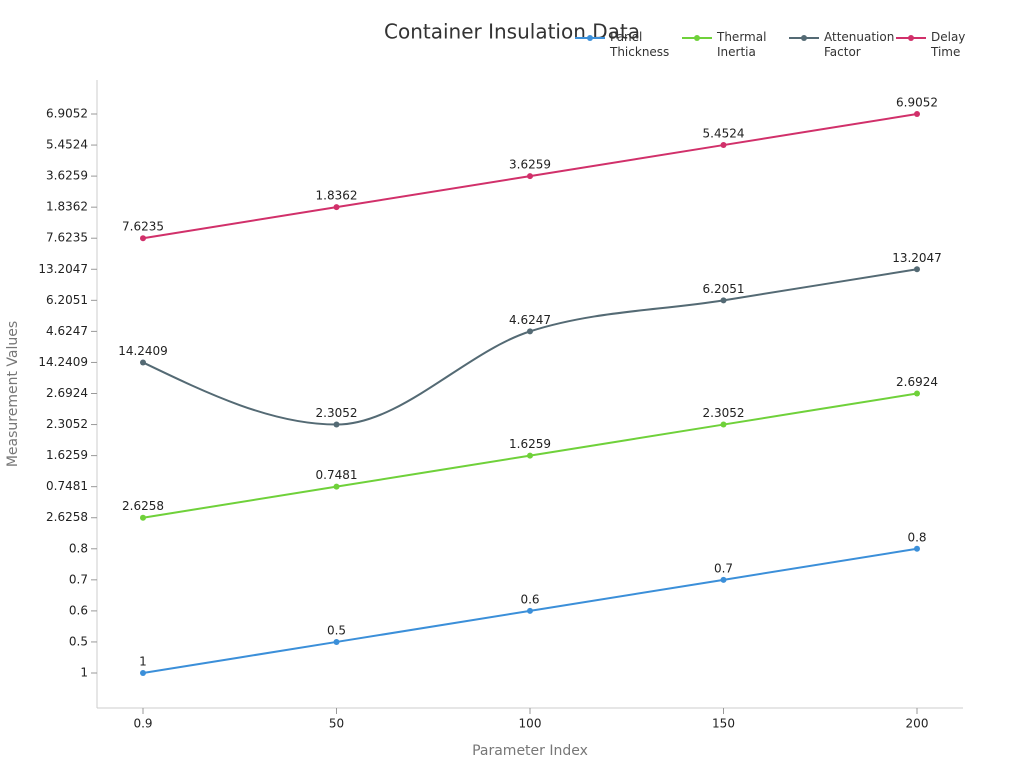 The height and width of the screenshot is (768, 1024). Describe the element at coordinates (67, 424) in the screenshot. I see `y-tick-label: 2.3052` at that location.